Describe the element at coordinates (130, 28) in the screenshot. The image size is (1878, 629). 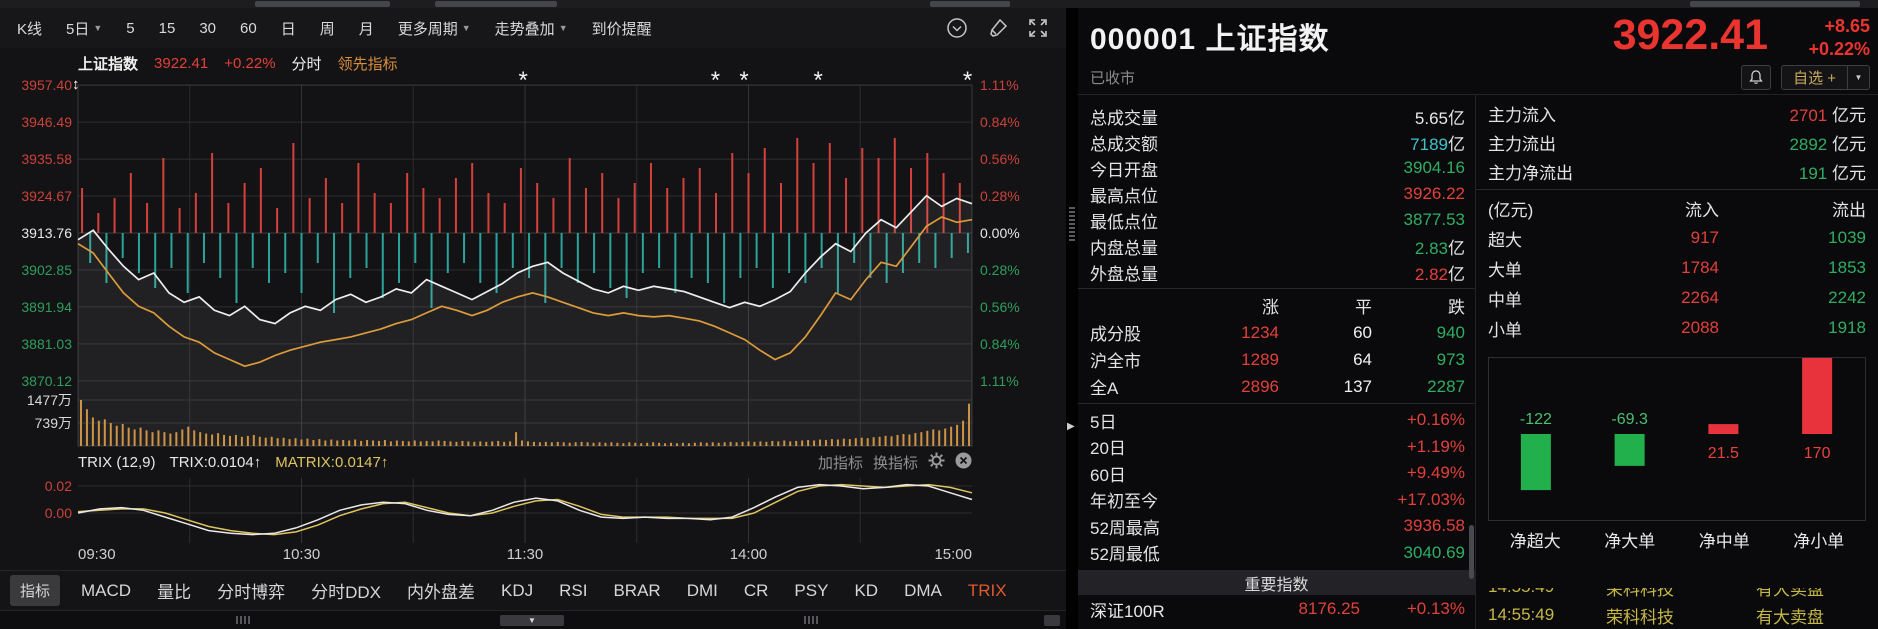
I see `toolbar-item-5: 5` at that location.